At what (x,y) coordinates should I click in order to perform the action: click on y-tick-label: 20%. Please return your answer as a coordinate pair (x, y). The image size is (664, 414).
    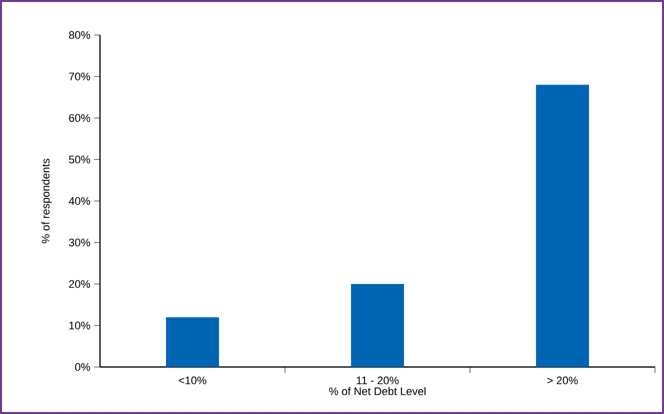
    Looking at the image, I should click on (79, 284).